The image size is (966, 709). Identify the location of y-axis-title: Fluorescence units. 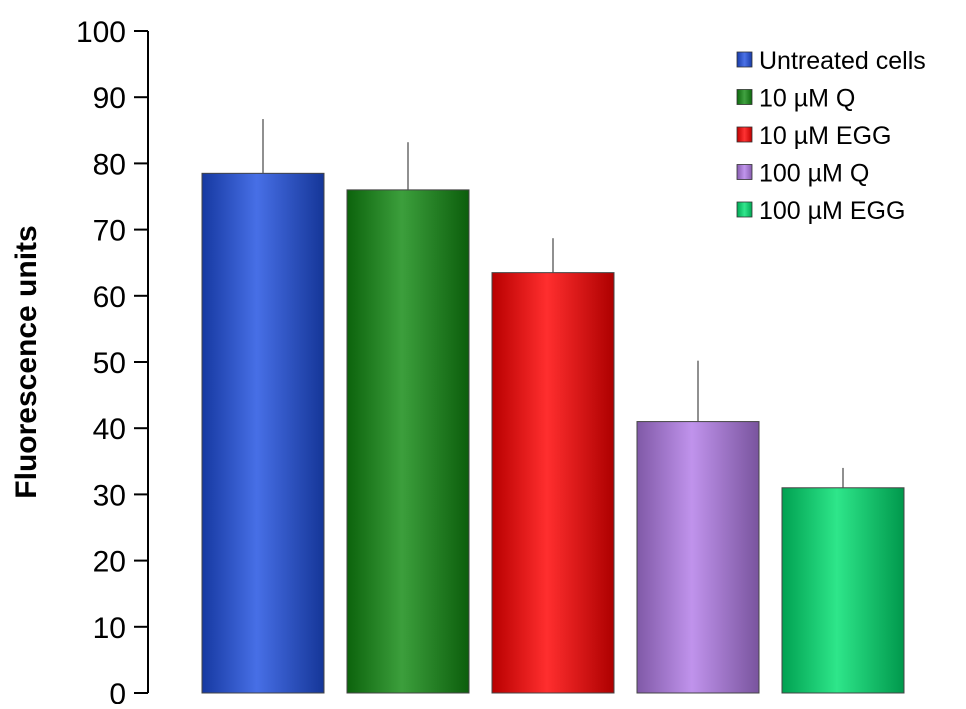
(26, 361).